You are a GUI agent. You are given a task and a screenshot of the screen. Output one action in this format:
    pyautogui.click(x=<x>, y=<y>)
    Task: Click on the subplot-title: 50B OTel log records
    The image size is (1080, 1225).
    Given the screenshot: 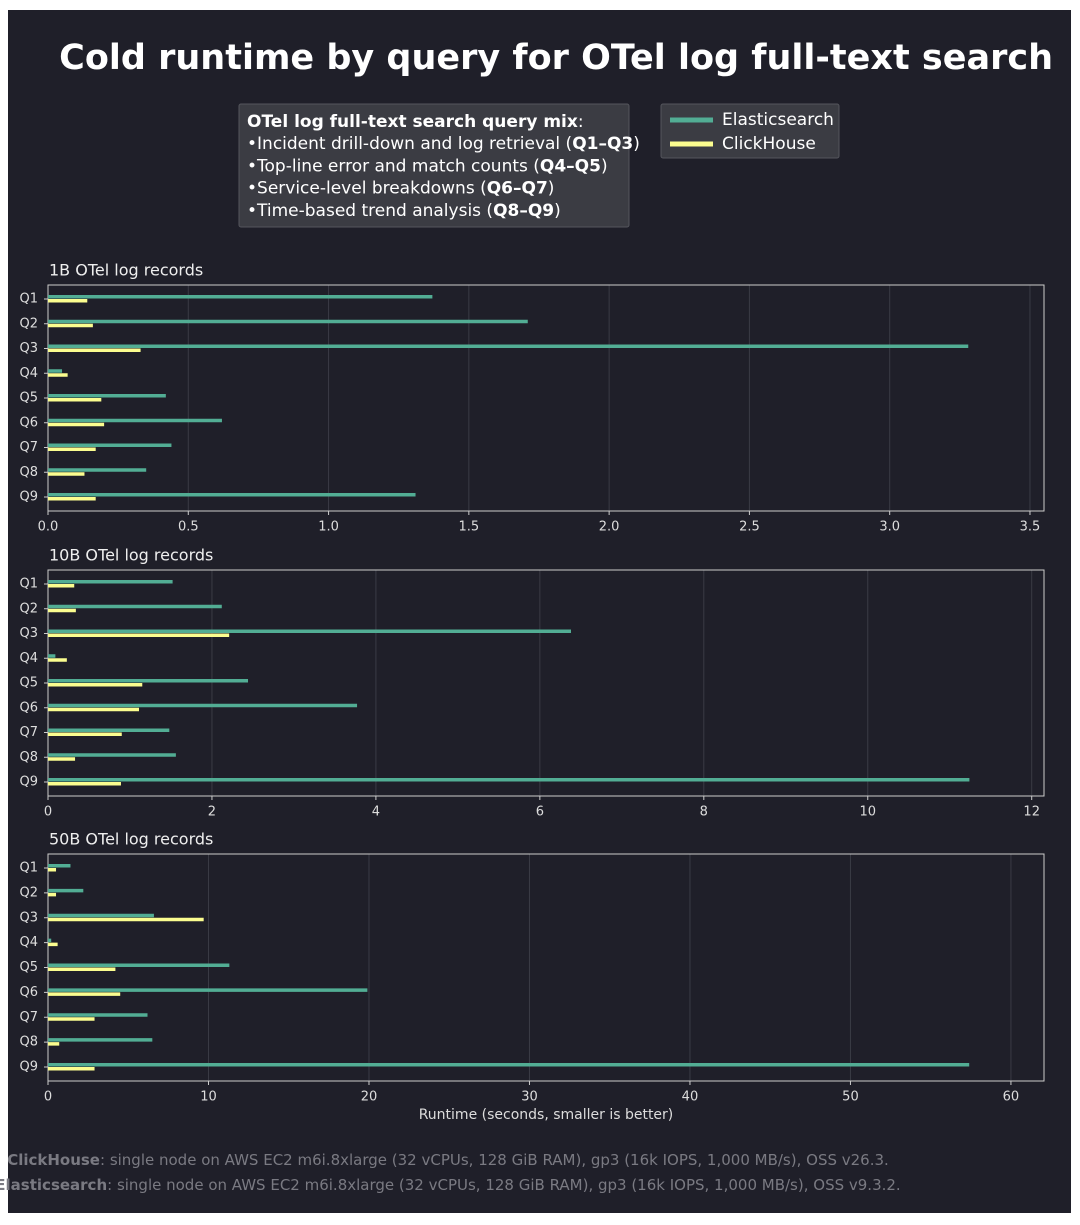 What is the action you would take?
    pyautogui.click(x=131, y=839)
    